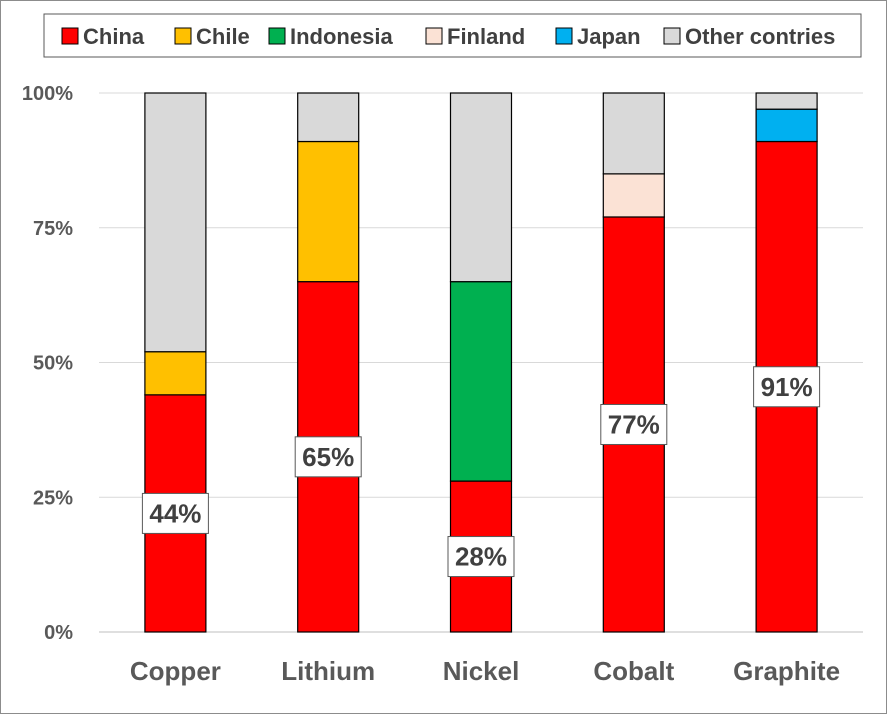  What do you see at coordinates (53, 364) in the screenshot?
I see `y-tick-label: 50%` at bounding box center [53, 364].